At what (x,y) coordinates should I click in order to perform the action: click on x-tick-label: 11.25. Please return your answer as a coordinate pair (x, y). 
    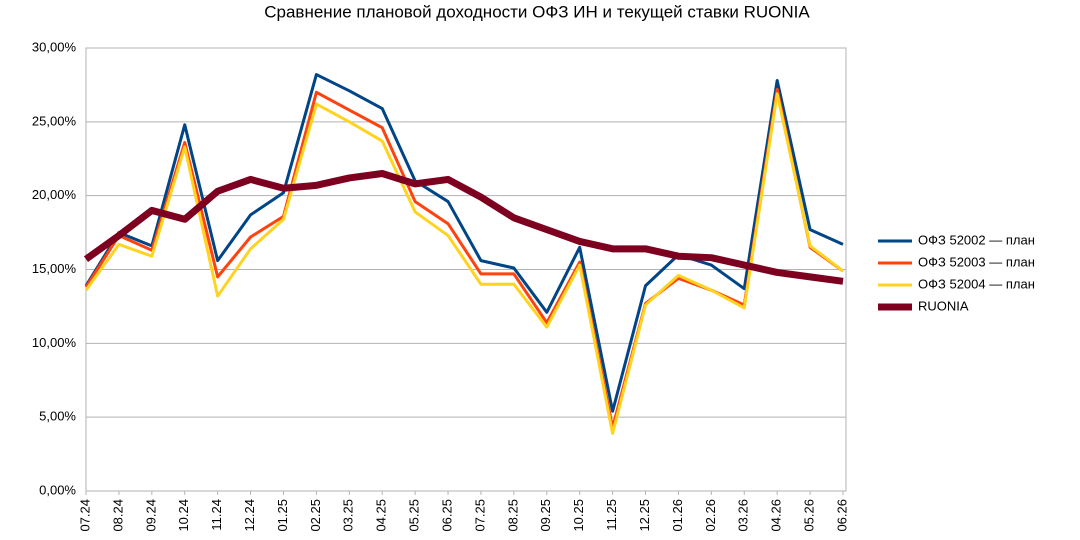
    Looking at the image, I should click on (611, 515).